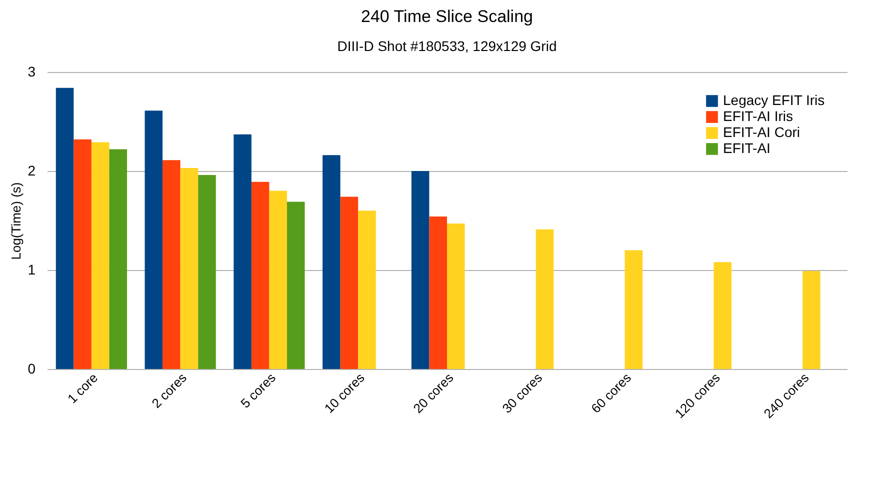 The height and width of the screenshot is (501, 896). What do you see at coordinates (32, 170) in the screenshot?
I see `y-tick-label: 2` at bounding box center [32, 170].